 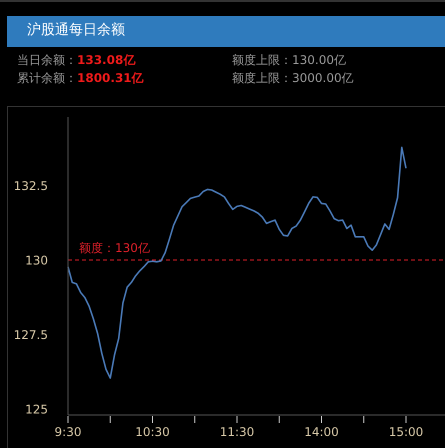 What do you see at coordinates (68, 432) in the screenshot?
I see `x-tick-label: 9:30` at bounding box center [68, 432].